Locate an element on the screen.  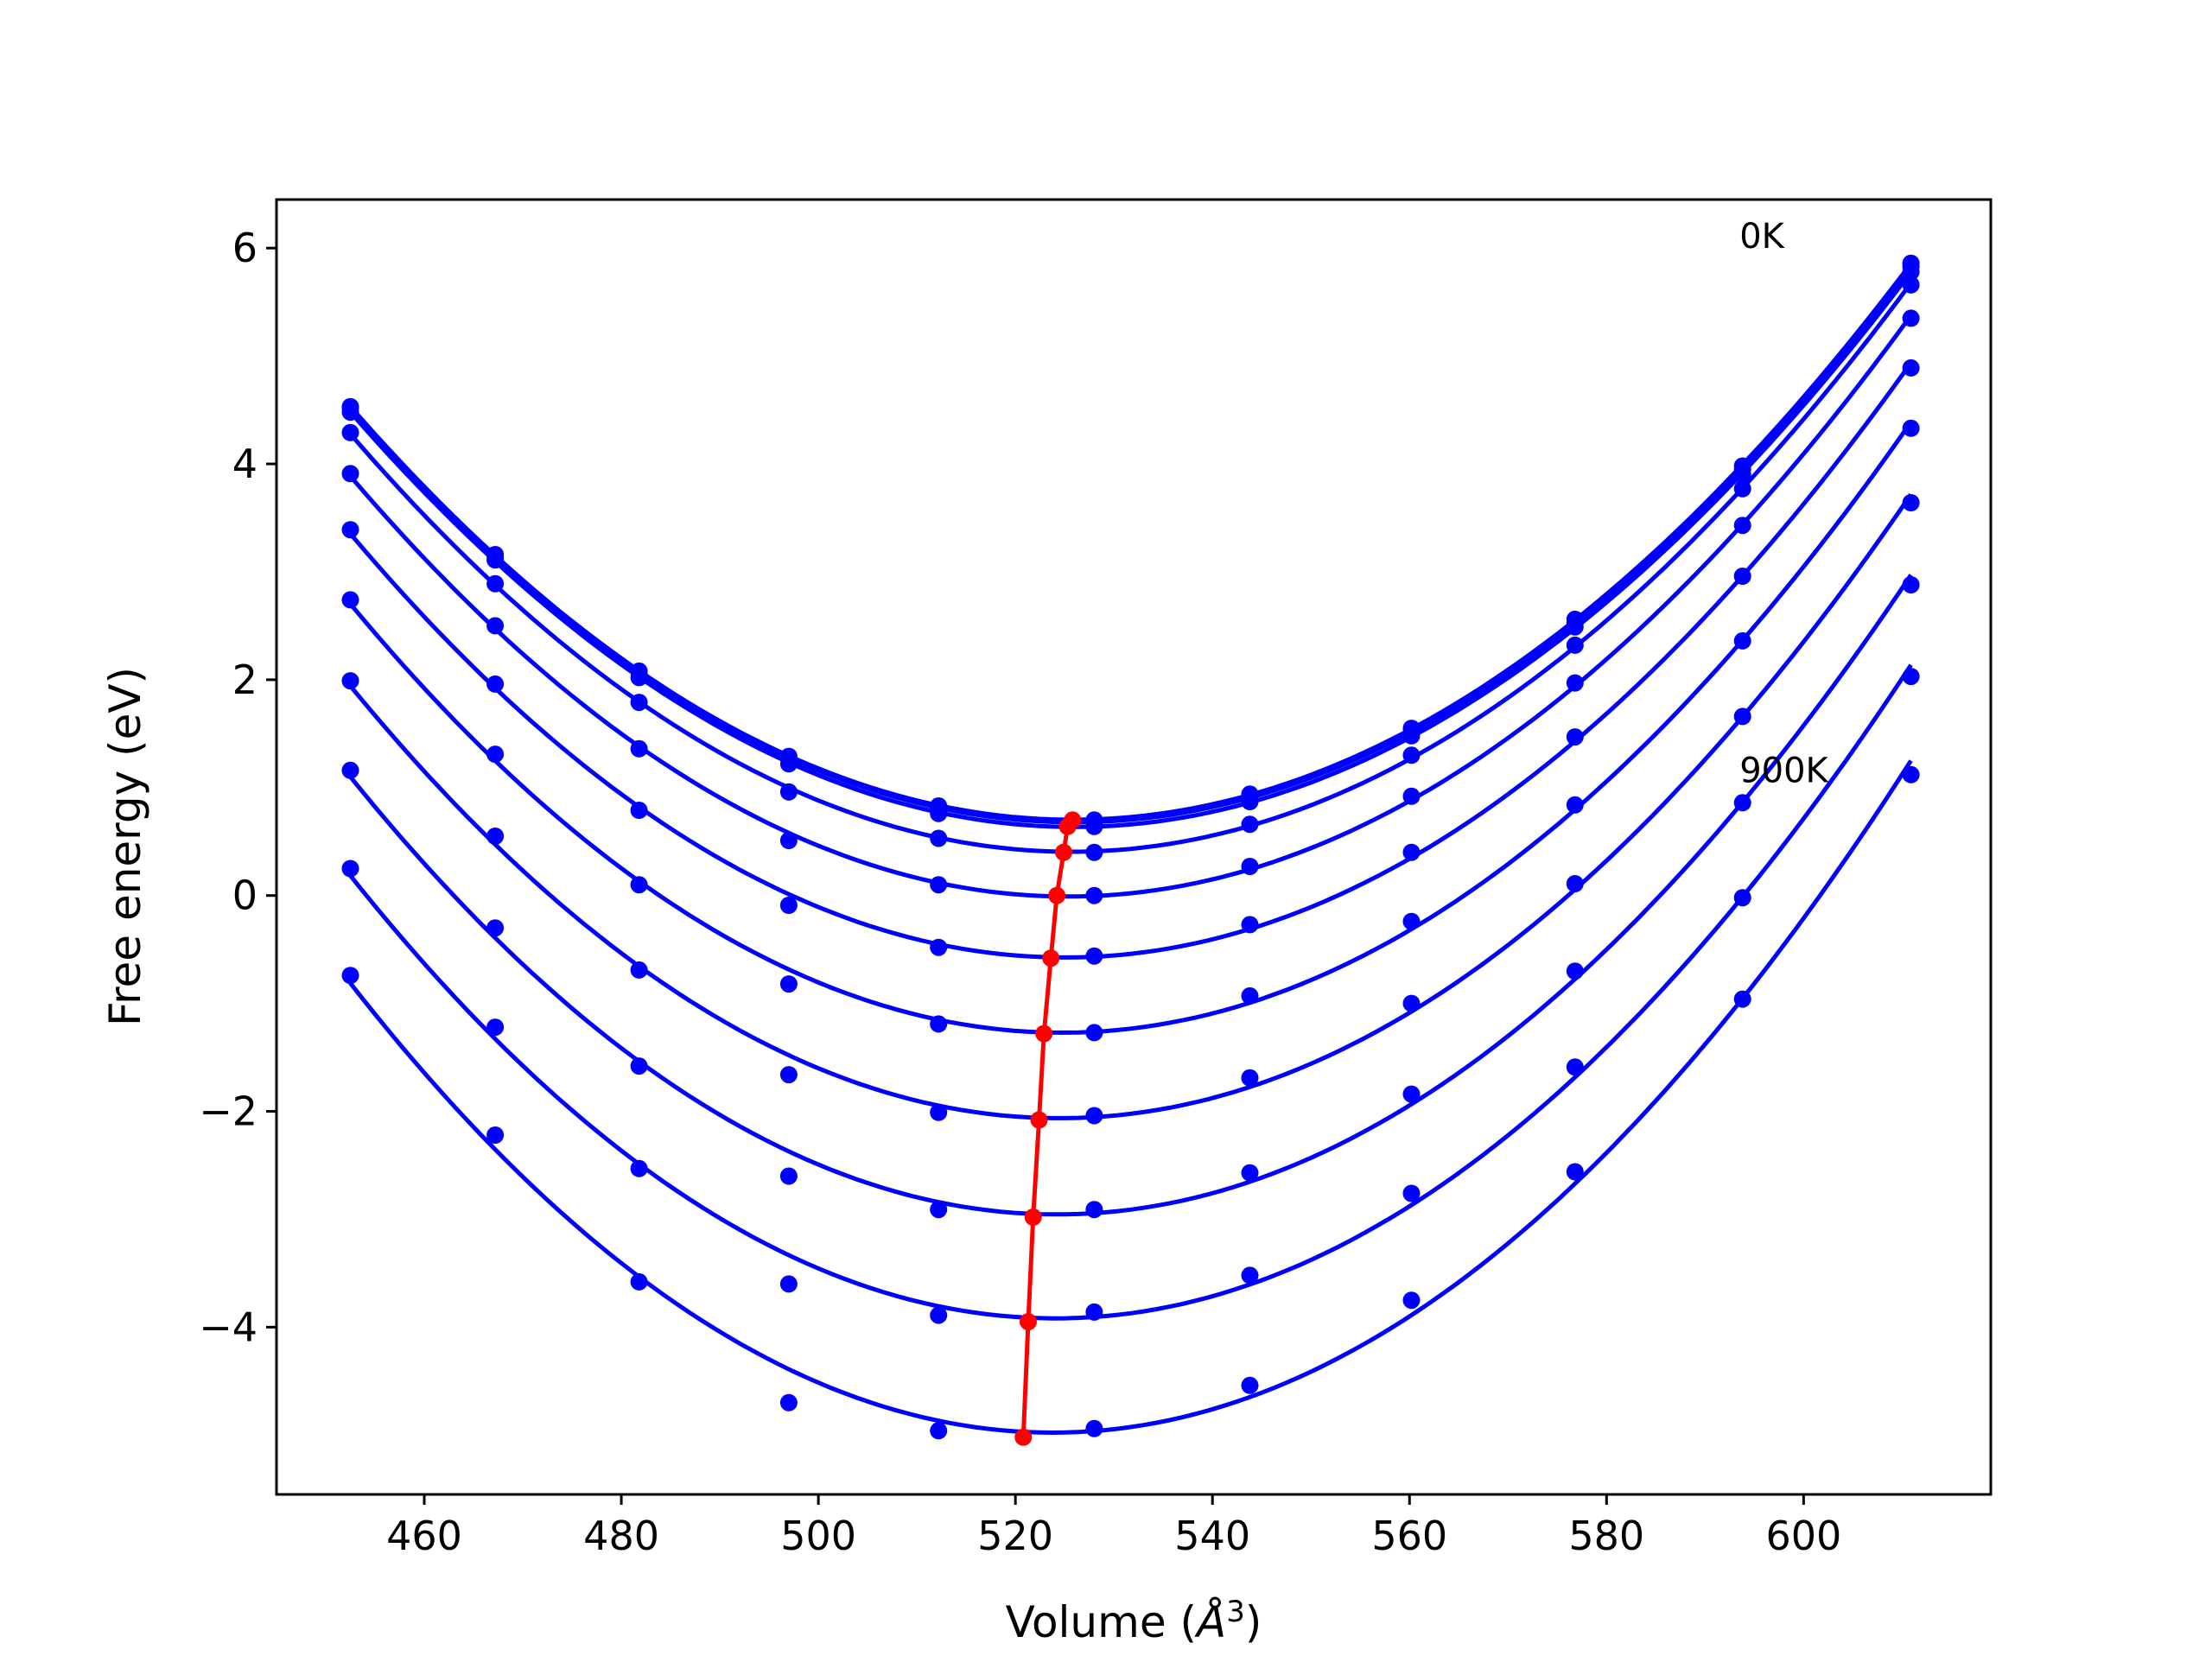
y-tick-label: 0 is located at coordinates (244, 895).